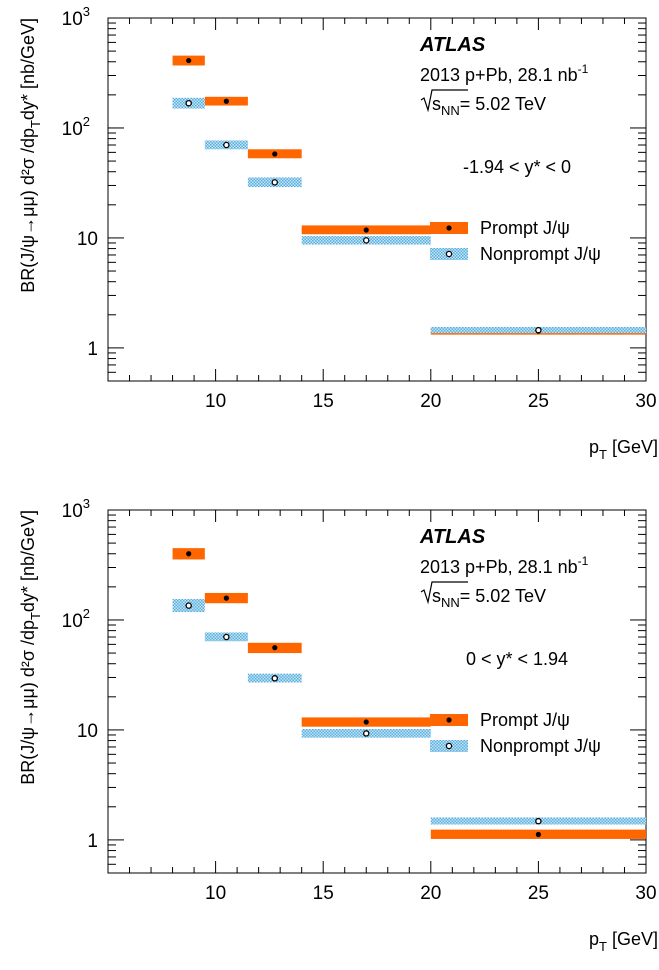  I want to click on legend-label-prompt: Prompt J/ψ, so click(525, 720).